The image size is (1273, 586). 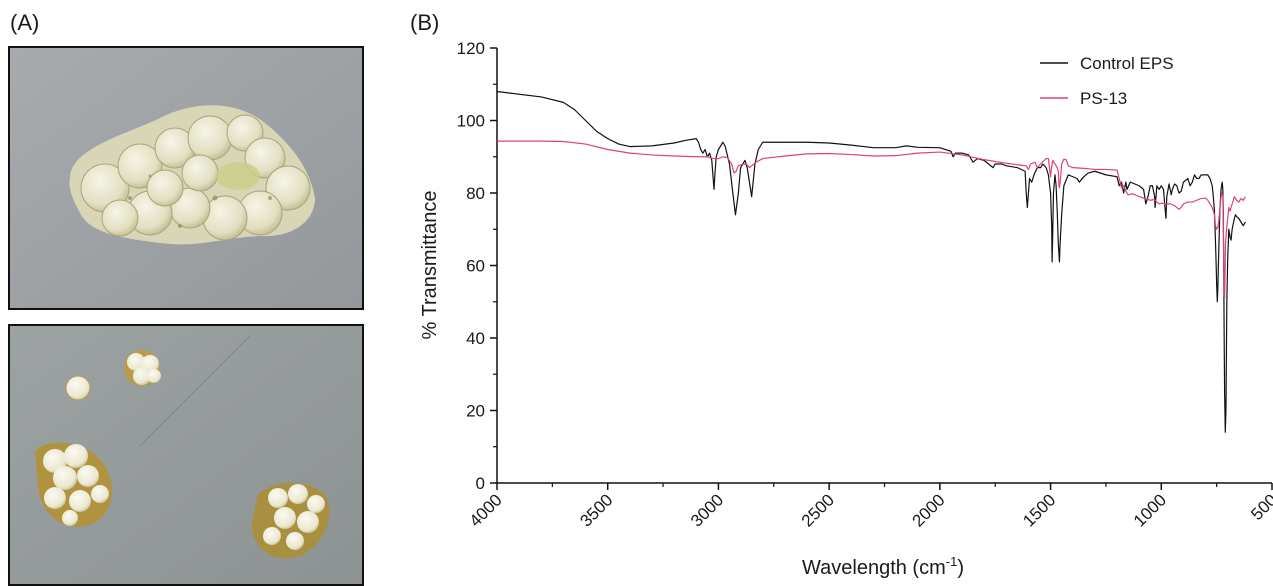 What do you see at coordinates (186, 178) in the screenshot?
I see `photo-top` at bounding box center [186, 178].